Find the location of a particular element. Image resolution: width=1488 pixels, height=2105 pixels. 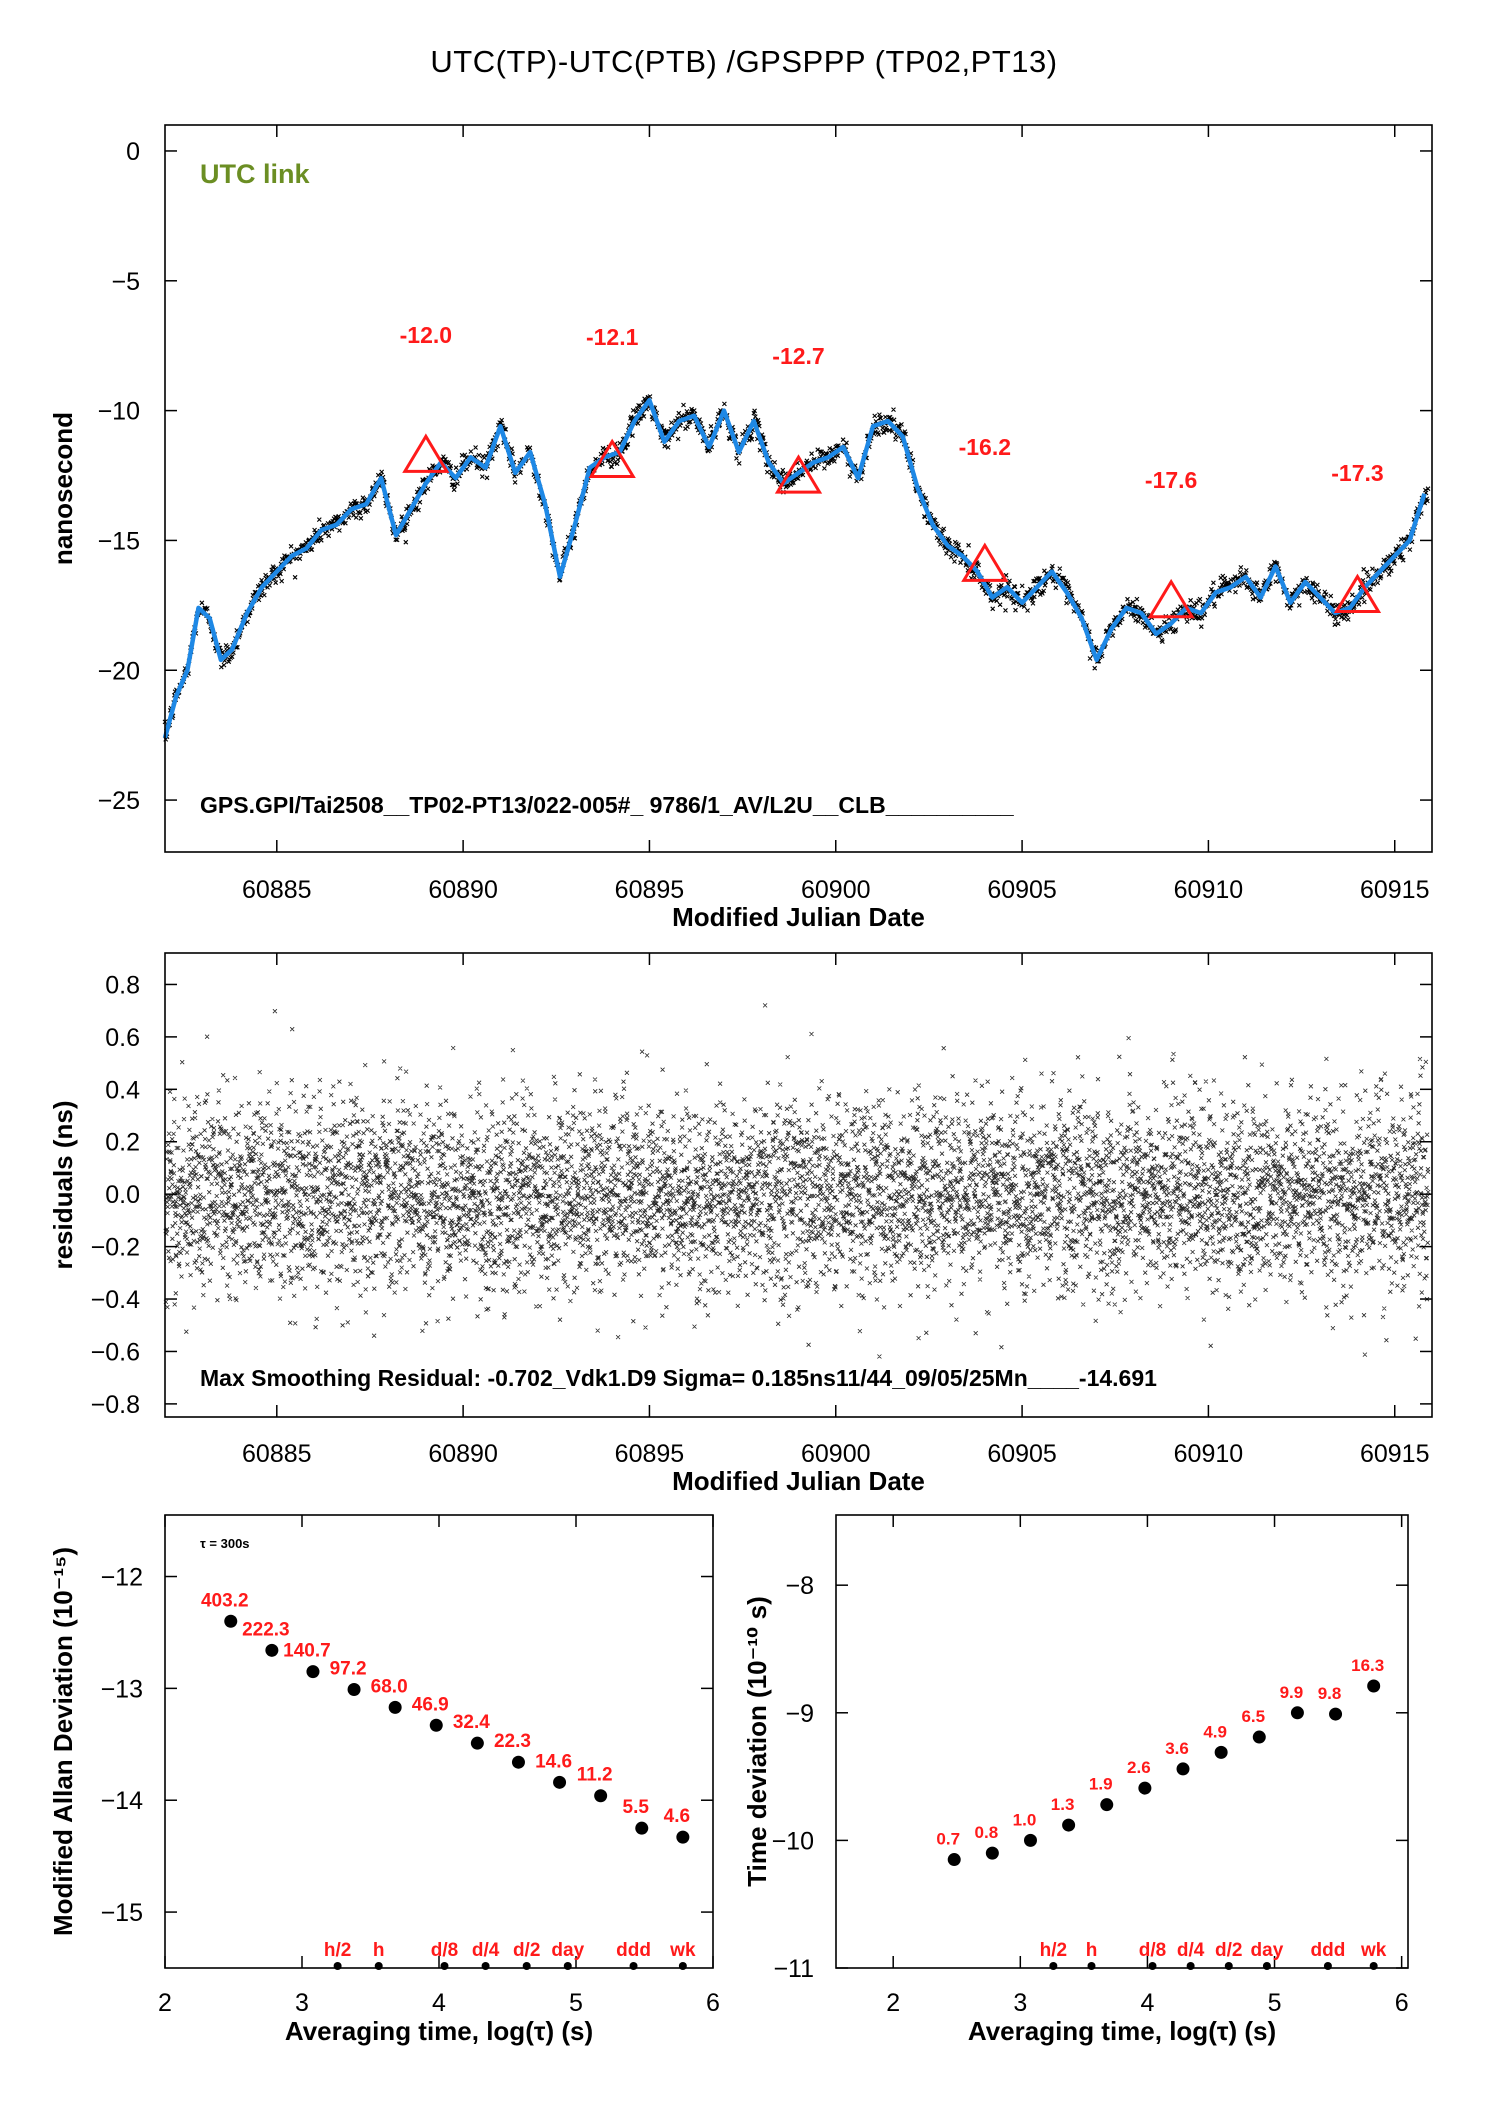

mdev-time-mark-label: d/2 is located at coordinates (526, 1950).